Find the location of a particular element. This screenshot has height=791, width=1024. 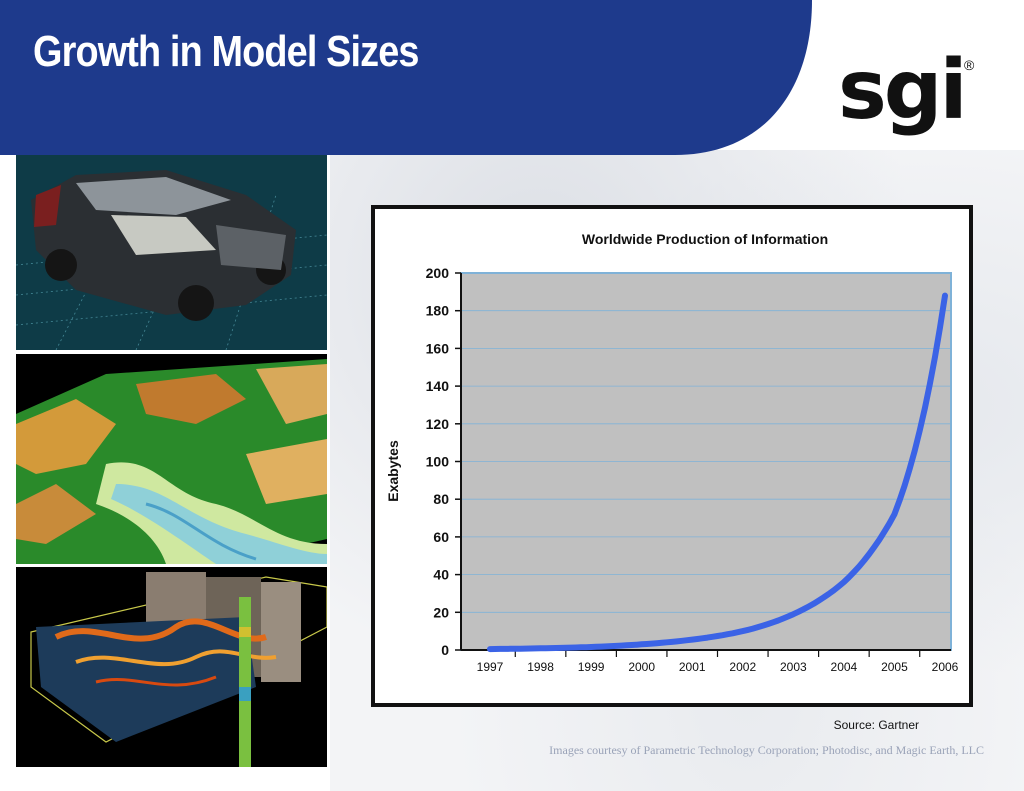

x-tick-label-1998: 1998 is located at coordinates (540, 667).